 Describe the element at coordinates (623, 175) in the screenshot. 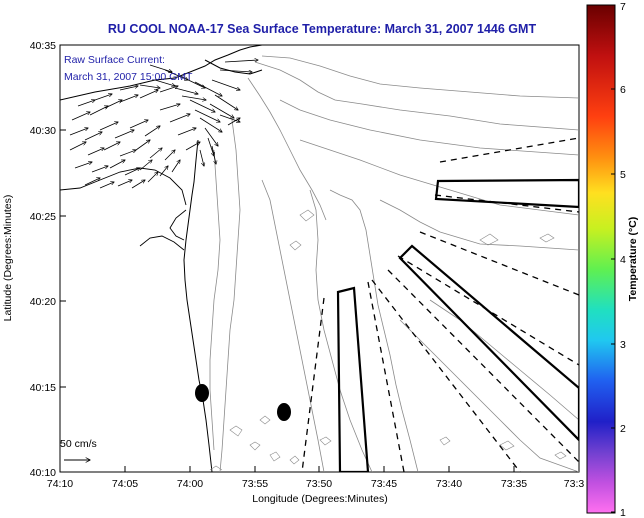

I see `colorbar-tick-label: 5` at that location.